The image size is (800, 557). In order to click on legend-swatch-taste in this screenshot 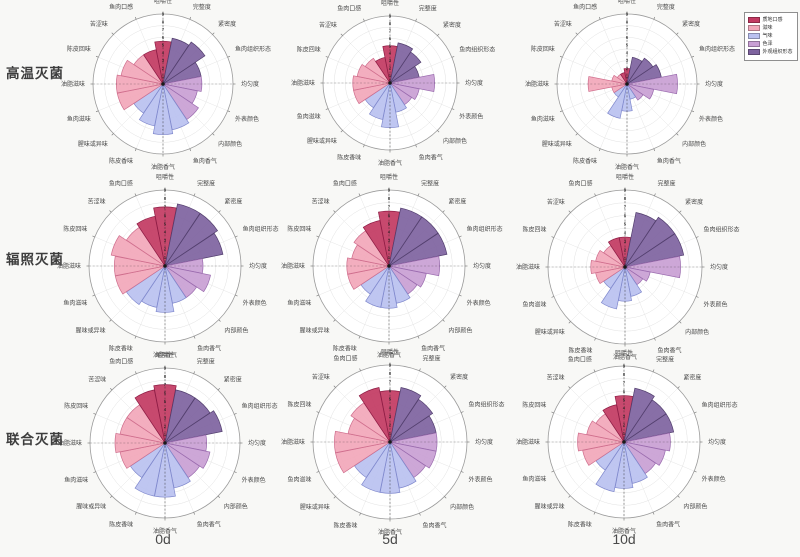, I will do `click(754, 27)`.